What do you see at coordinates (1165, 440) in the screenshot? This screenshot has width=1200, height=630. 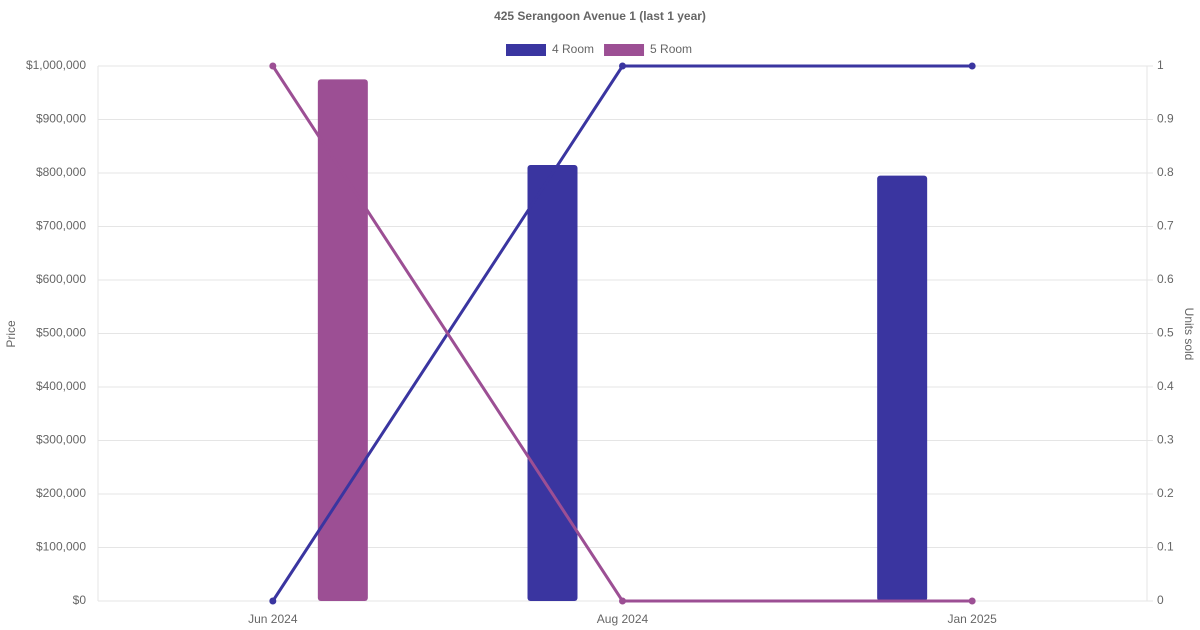 I see `y2-tick-label: 0.3` at bounding box center [1165, 440].